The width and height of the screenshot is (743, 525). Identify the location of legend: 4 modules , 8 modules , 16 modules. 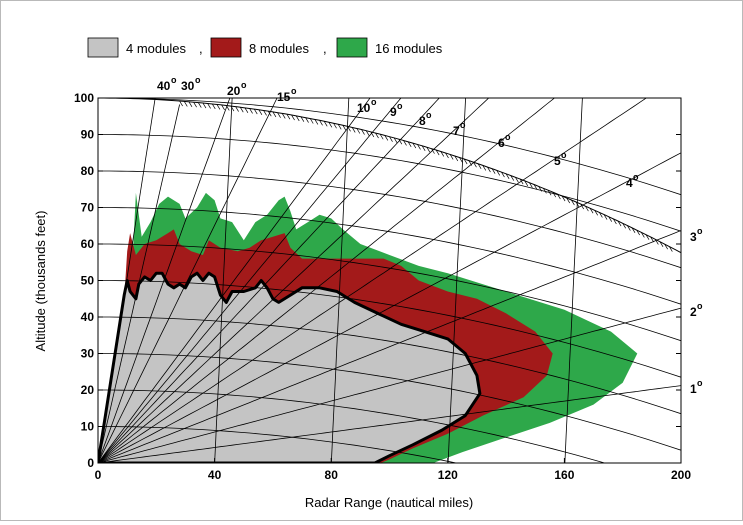
(265, 47).